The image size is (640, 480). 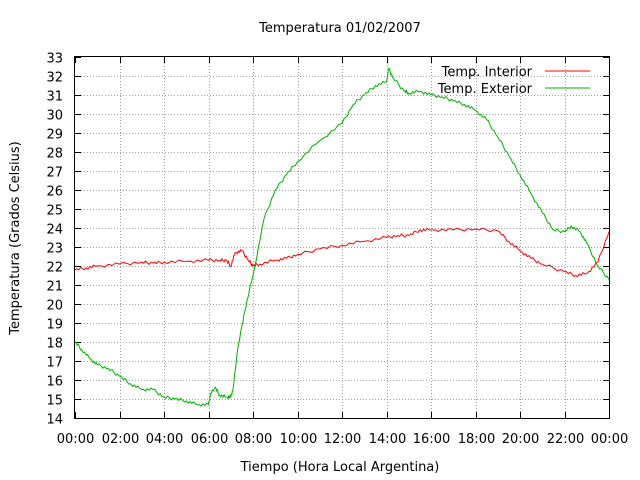 I want to click on x-axis-label: Tiempo (Hora Local Argentina), so click(x=340, y=467).